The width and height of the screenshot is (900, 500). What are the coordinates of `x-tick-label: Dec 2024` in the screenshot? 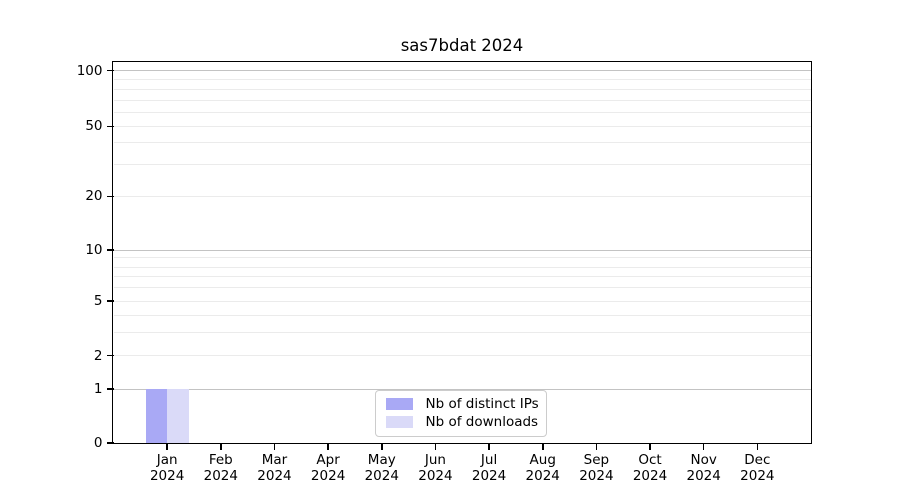 It's located at (757, 468).